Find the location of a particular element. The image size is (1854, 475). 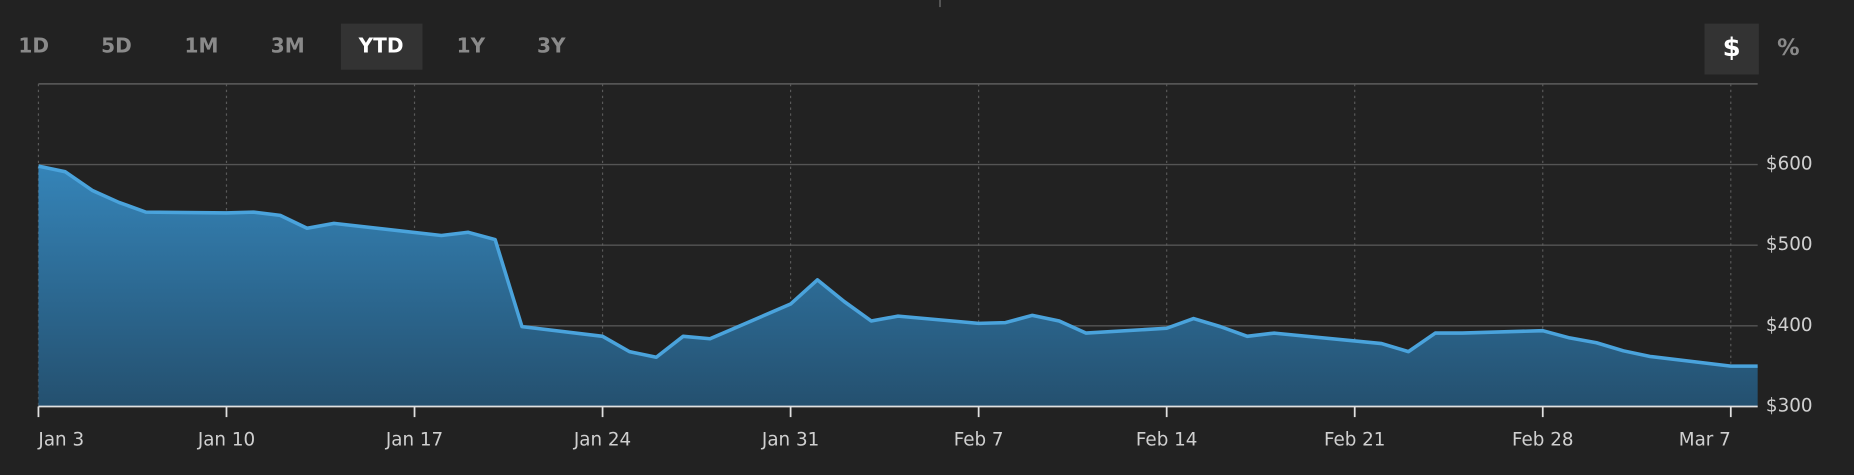

x-tick-label: Jan 24 is located at coordinates (602, 440).